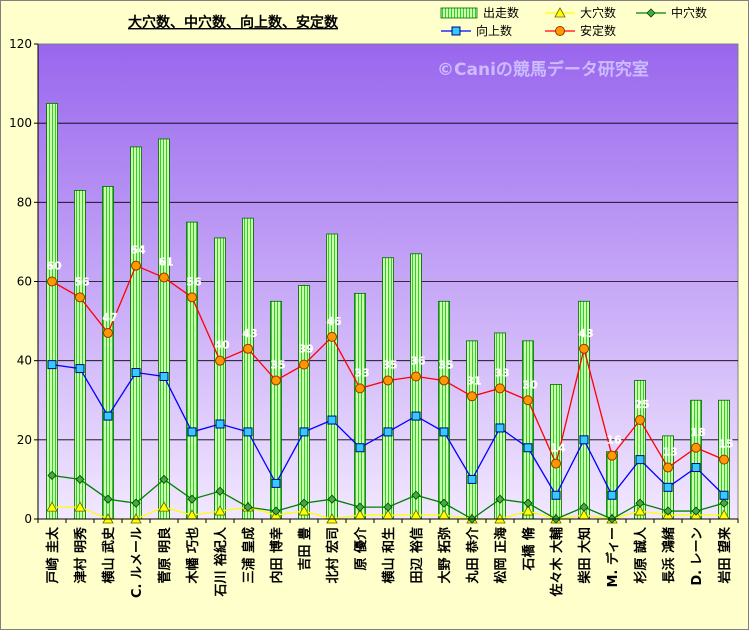 This screenshot has width=749, height=630. Describe the element at coordinates (249, 555) in the screenshot. I see `x-tick-label: 三浦 皇成` at that location.